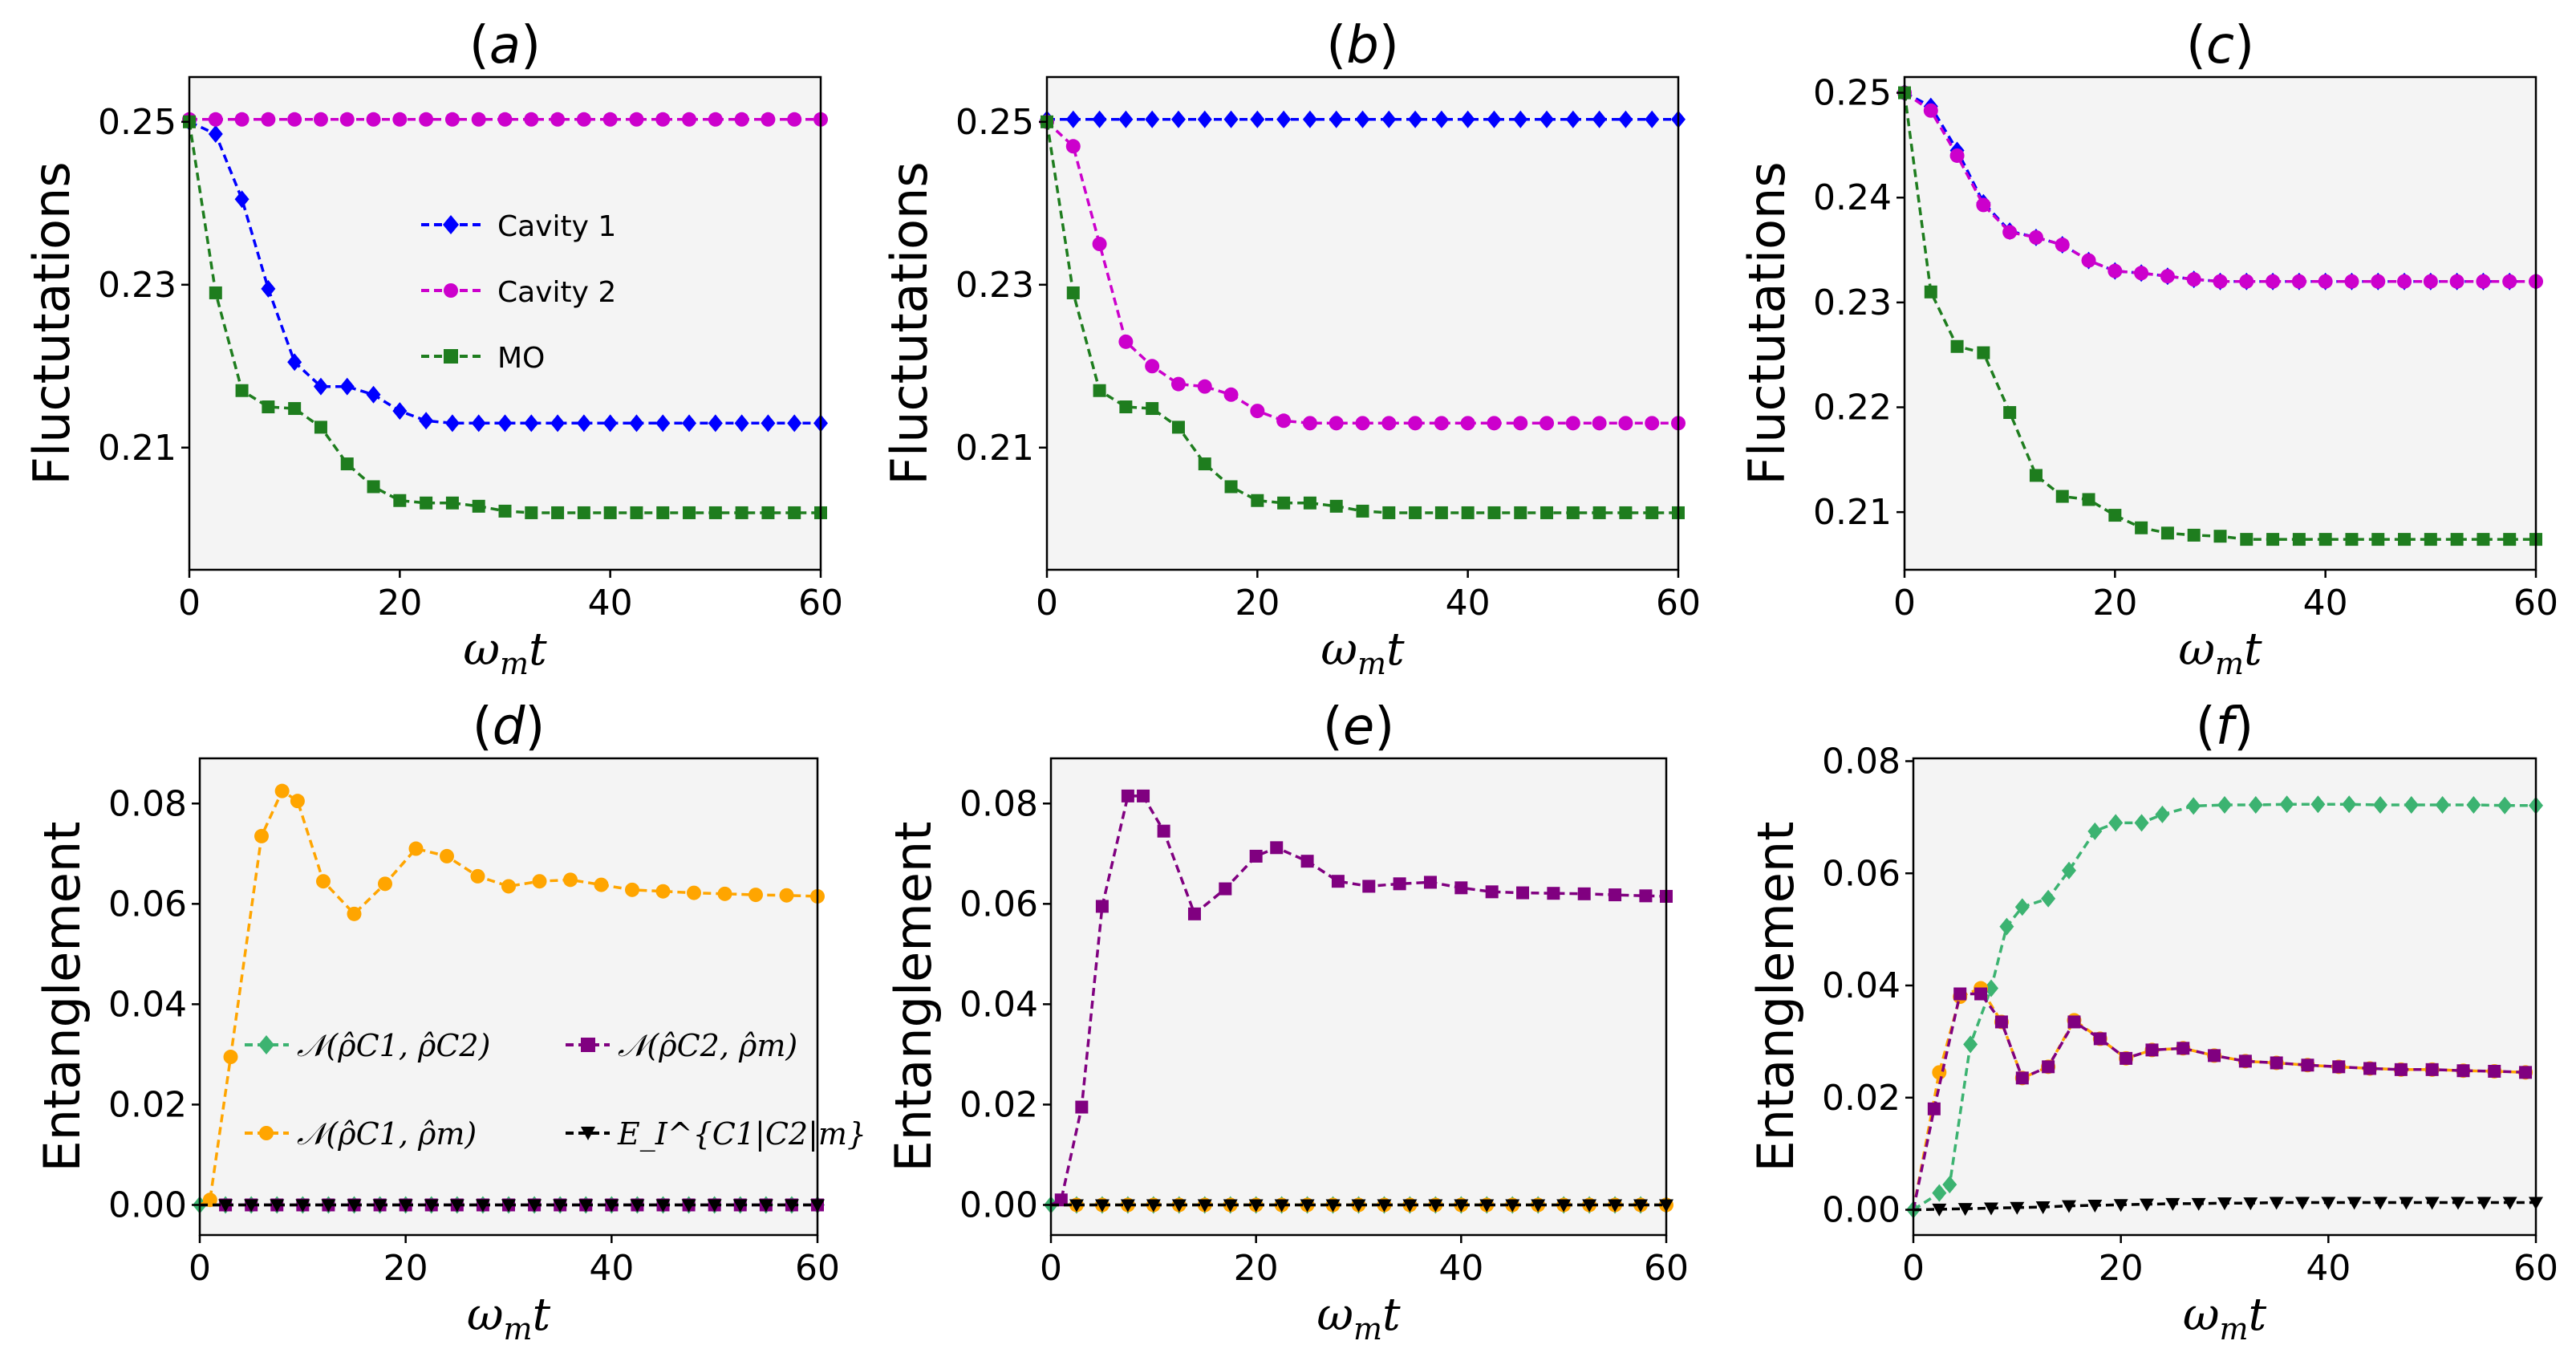 The image size is (2576, 1353). Describe the element at coordinates (451, 224) in the screenshot. I see `legend-marker-cavity1` at that location.